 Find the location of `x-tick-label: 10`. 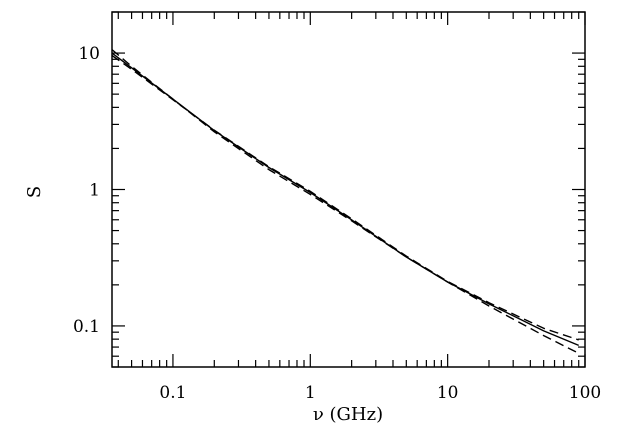

x-tick-label: 10 is located at coordinates (448, 393).